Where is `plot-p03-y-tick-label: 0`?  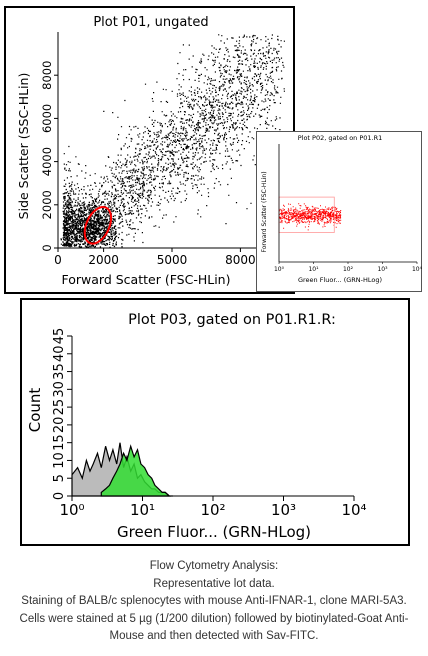
plot-p03-y-tick-label: 0 is located at coordinates (59, 496).